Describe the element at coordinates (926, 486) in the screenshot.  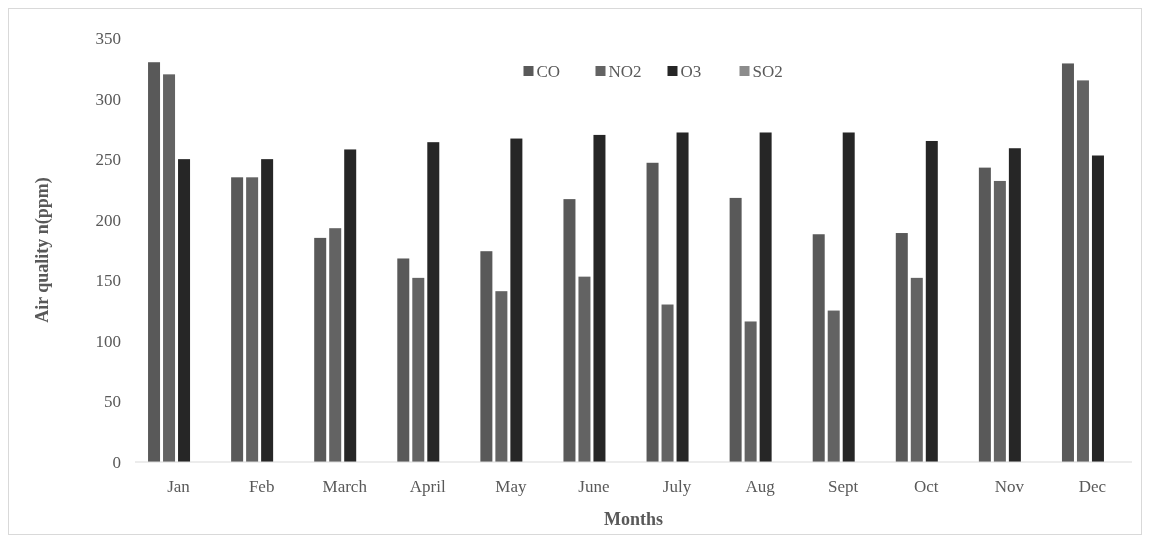
I see `x-tick-label: Oct` at that location.